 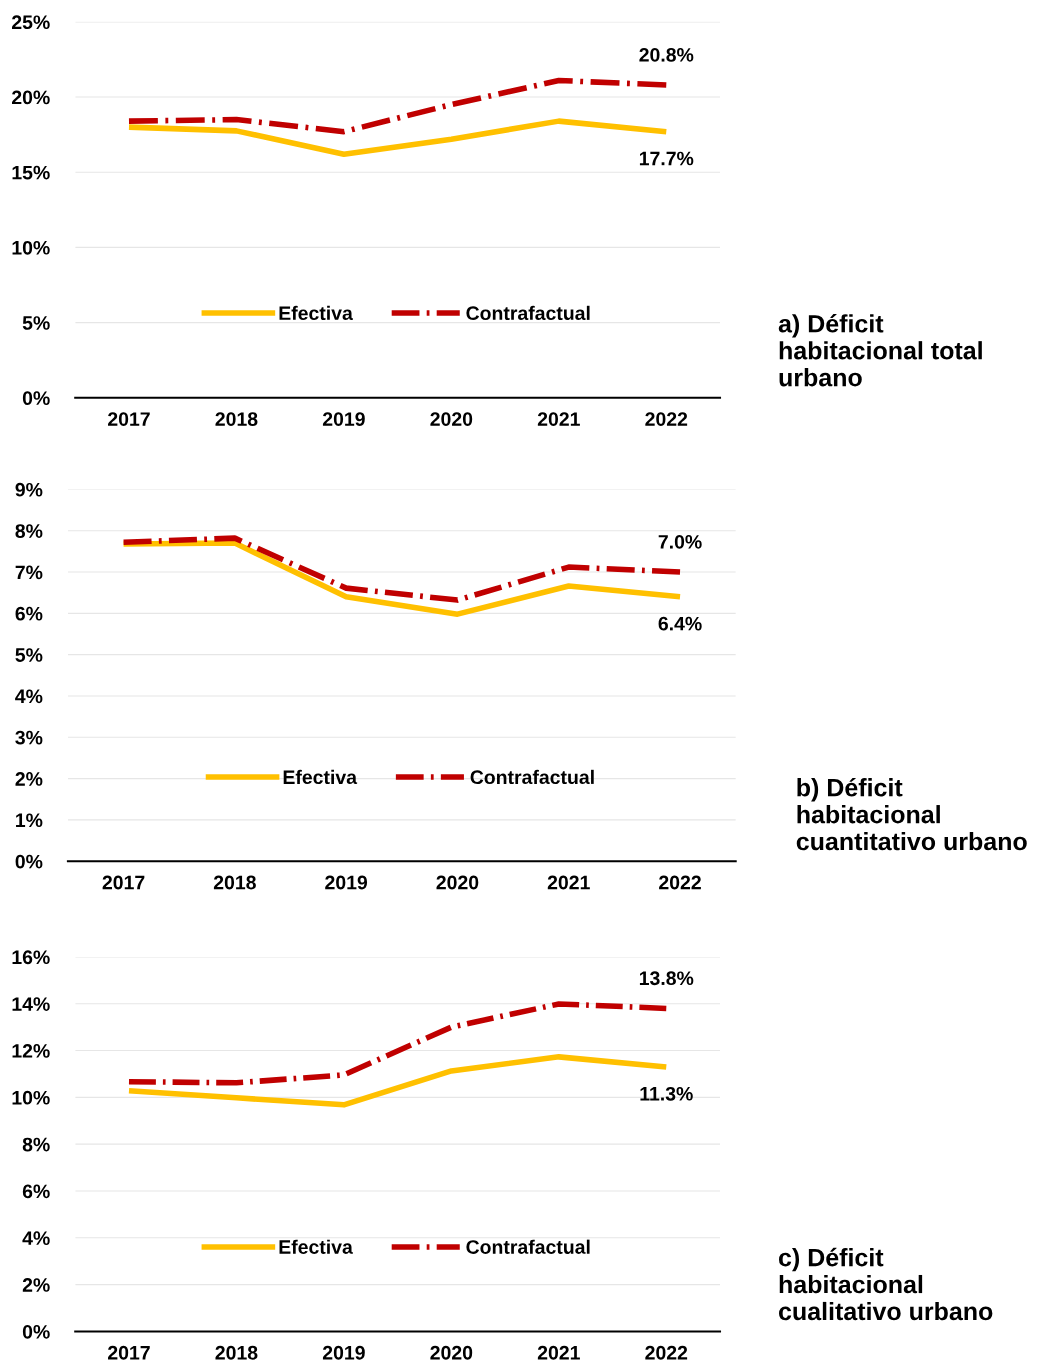 What do you see at coordinates (29, 489) in the screenshot?
I see `y-tick-label: 9%` at bounding box center [29, 489].